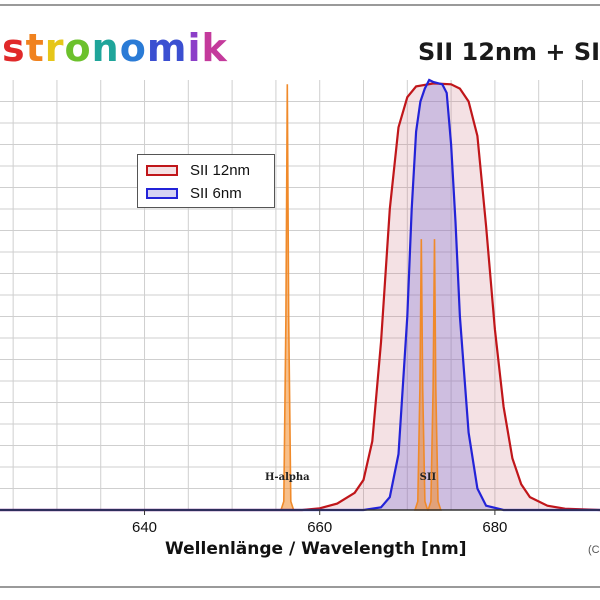 Image resolution: width=600 pixels, height=600 pixels. Describe the element at coordinates (216, 193) in the screenshot. I see `legend-label-sii-6nm: SII 6nm` at that location.